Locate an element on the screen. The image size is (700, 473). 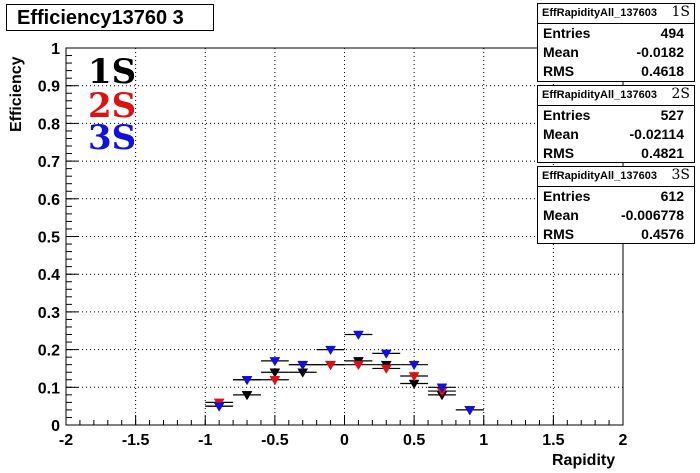
stats-row-rms: RMS 0.4821 is located at coordinates (616, 153).